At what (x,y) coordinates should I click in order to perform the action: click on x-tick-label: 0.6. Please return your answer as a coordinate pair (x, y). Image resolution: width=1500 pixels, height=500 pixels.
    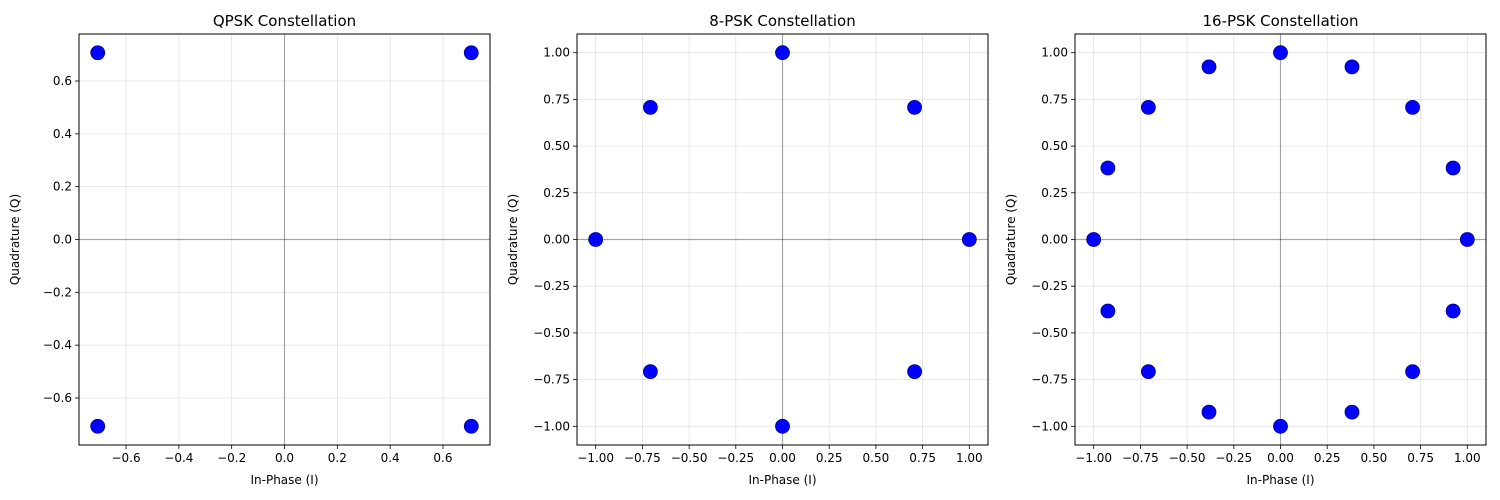
    Looking at the image, I should click on (442, 458).